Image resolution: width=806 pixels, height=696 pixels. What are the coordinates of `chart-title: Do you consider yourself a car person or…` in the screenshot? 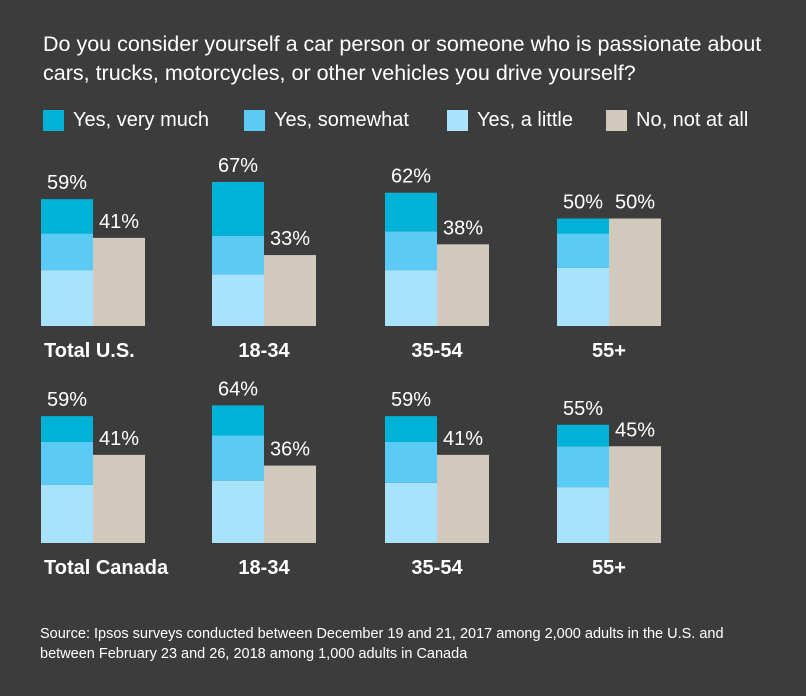 It's located at (402, 58).